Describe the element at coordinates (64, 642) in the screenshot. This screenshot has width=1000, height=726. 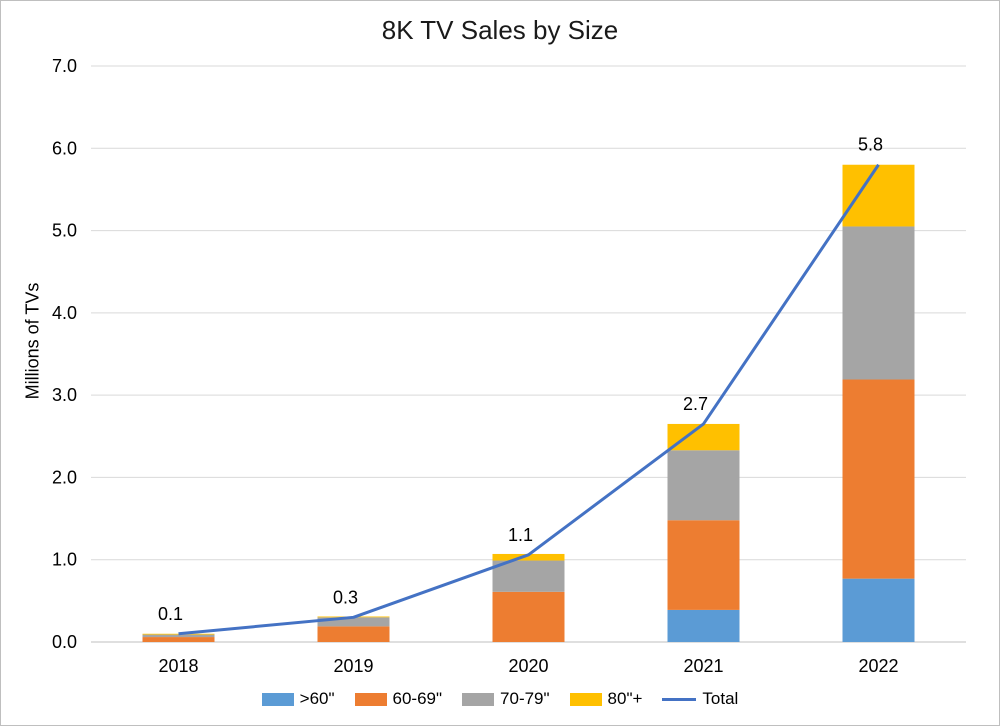
I see `y-tick-label: 0.0` at that location.